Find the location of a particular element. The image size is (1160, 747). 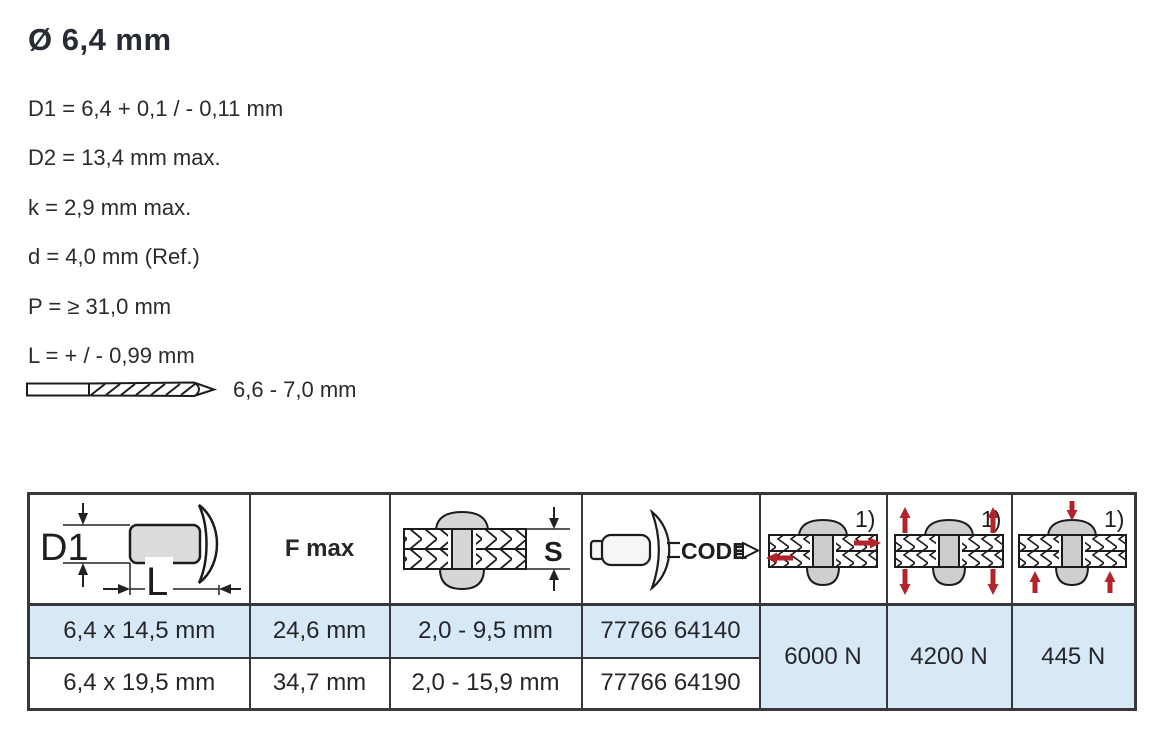

header-code-diagram-cell: CODE is located at coordinates (670, 549).